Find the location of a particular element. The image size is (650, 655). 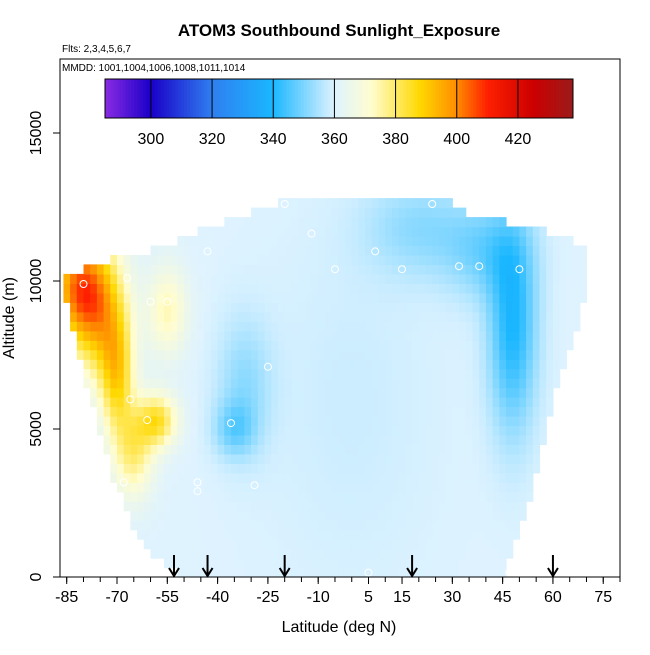

flight-arrow is located at coordinates (284, 566).